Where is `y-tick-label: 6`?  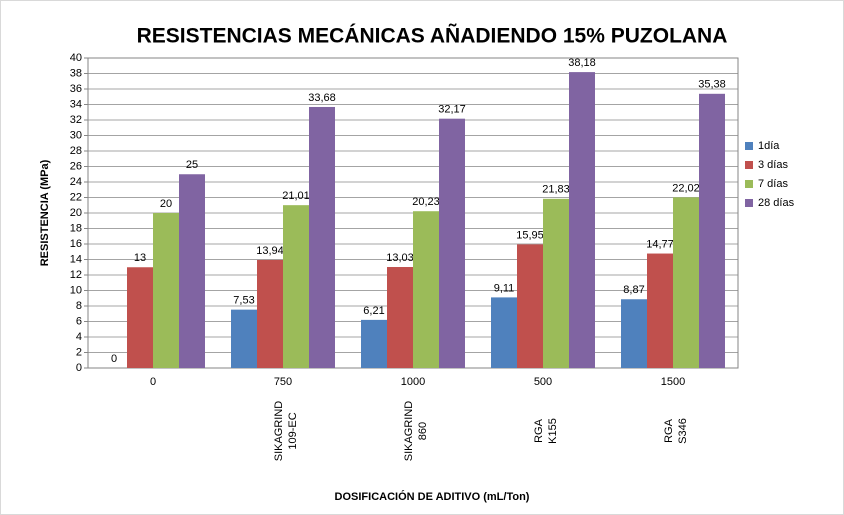 y-tick-label: 6 is located at coordinates (79, 321).